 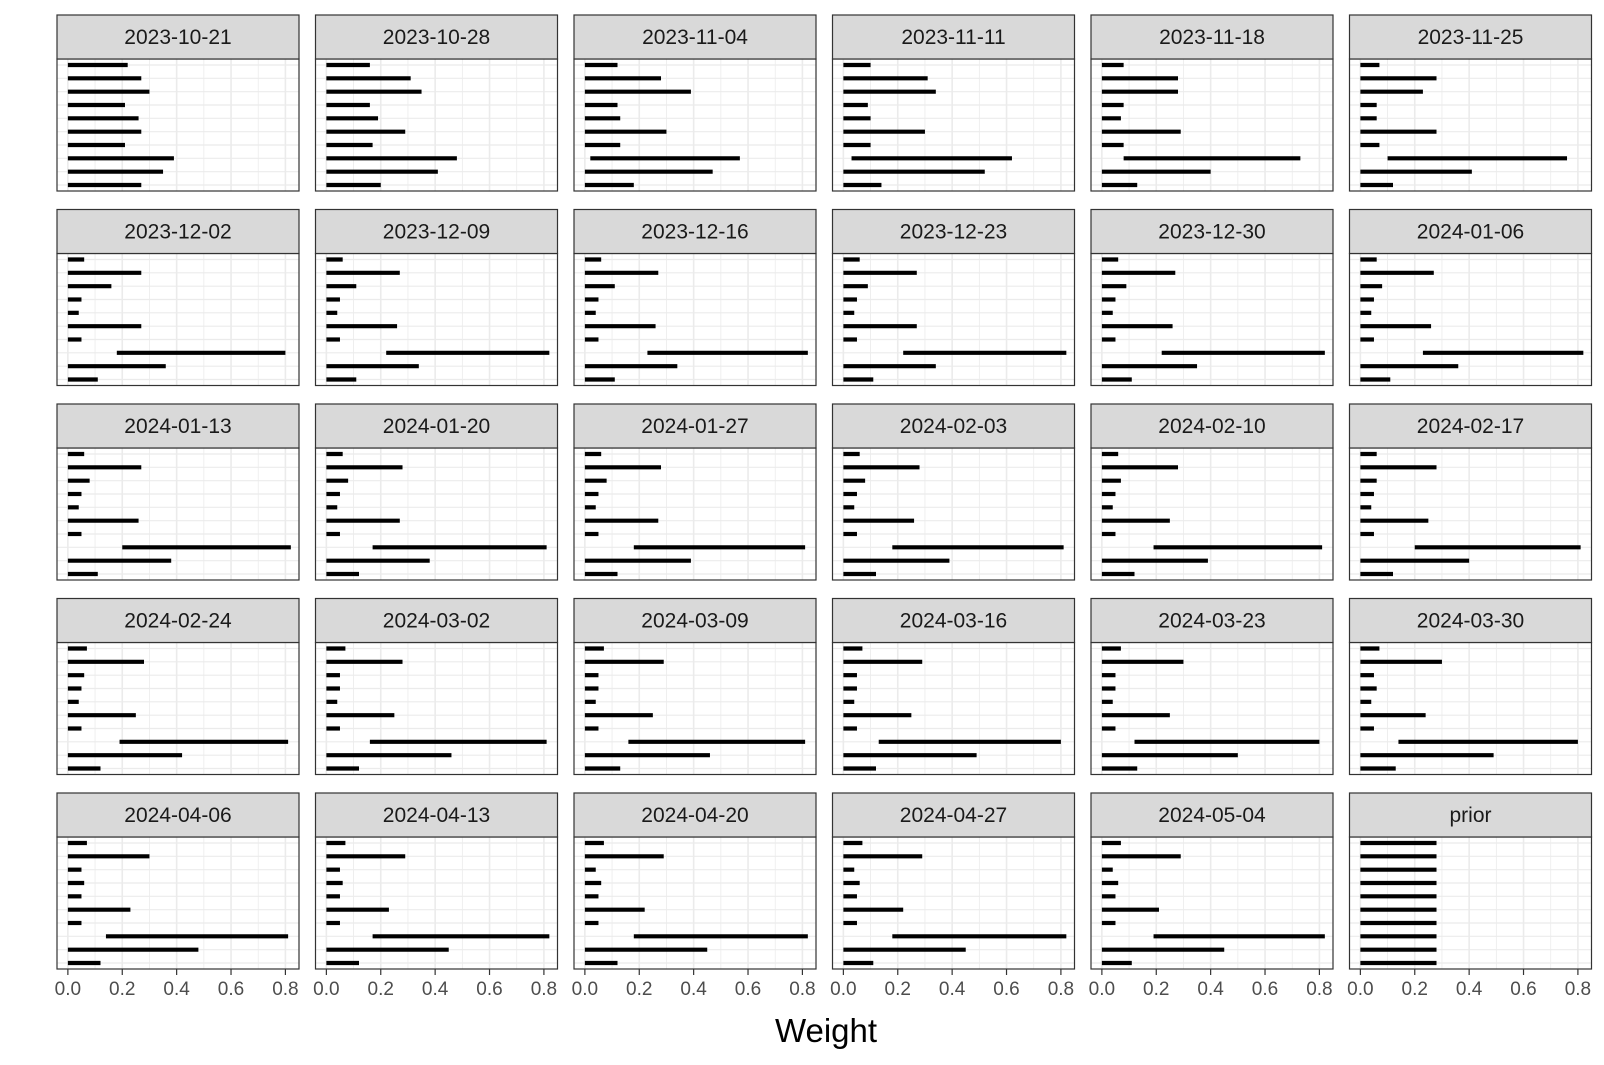 What do you see at coordinates (1470, 881) in the screenshot?
I see `facet-panel: prior` at bounding box center [1470, 881].